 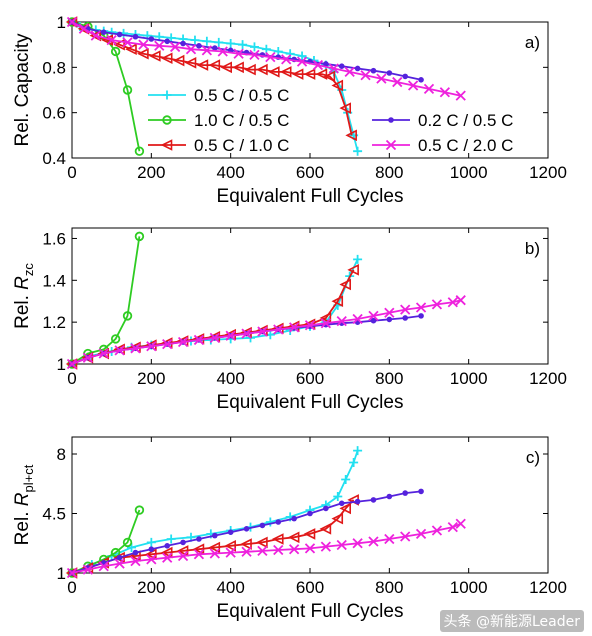 I want to click on legend-label: 0.2 C / 0.5 C, so click(x=465, y=120).